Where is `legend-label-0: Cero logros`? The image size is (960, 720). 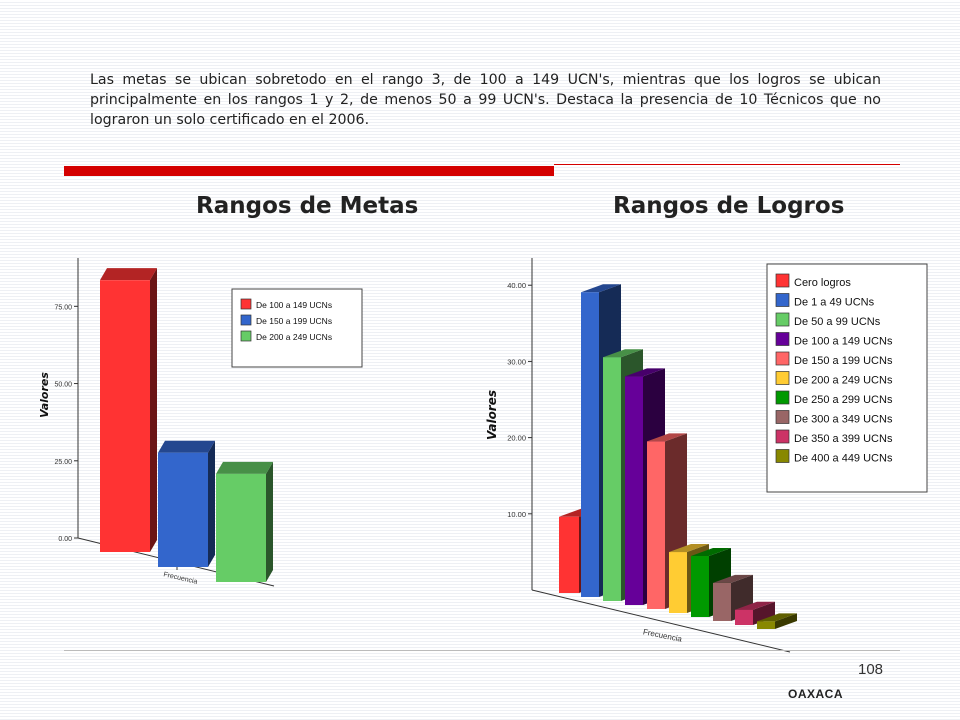 legend-label-0: Cero logros is located at coordinates (822, 283).